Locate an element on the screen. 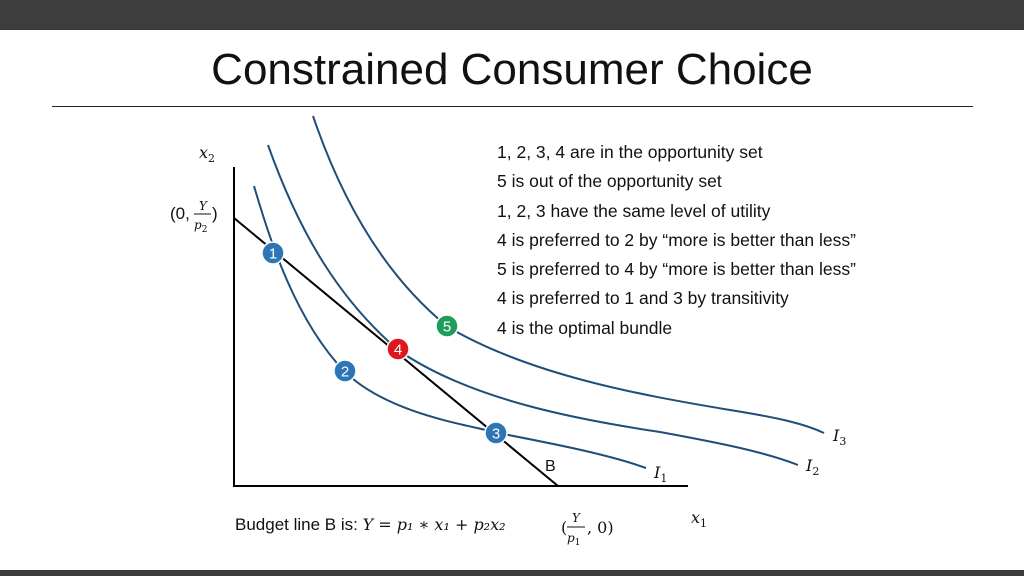 Image resolution: width=1024 pixels, height=576 pixels. y-axis-label-sub: 2 is located at coordinates (211, 158).